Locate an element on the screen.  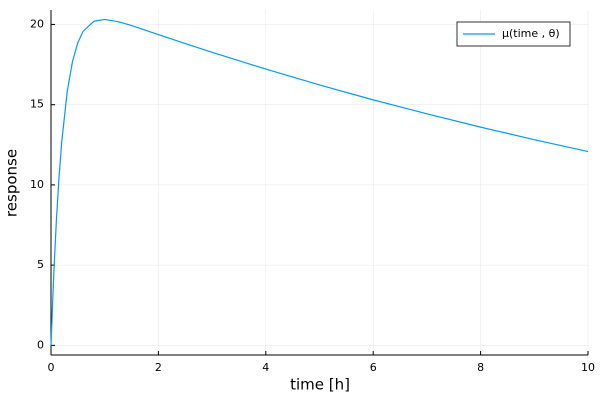
legend-label: μ(time , θ) is located at coordinates (531, 33).